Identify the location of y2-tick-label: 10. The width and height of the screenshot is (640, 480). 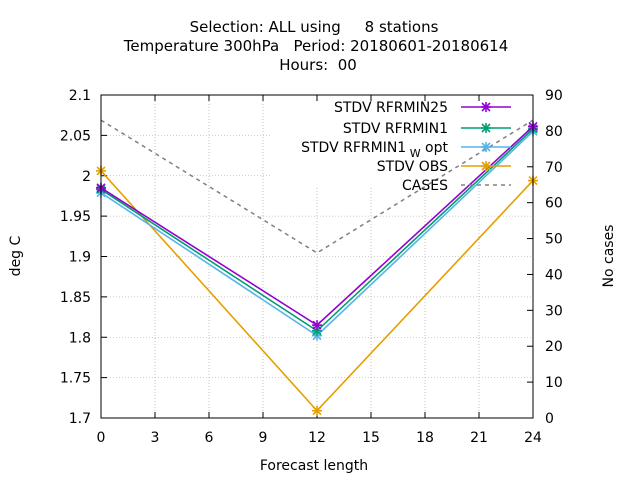
(554, 383).